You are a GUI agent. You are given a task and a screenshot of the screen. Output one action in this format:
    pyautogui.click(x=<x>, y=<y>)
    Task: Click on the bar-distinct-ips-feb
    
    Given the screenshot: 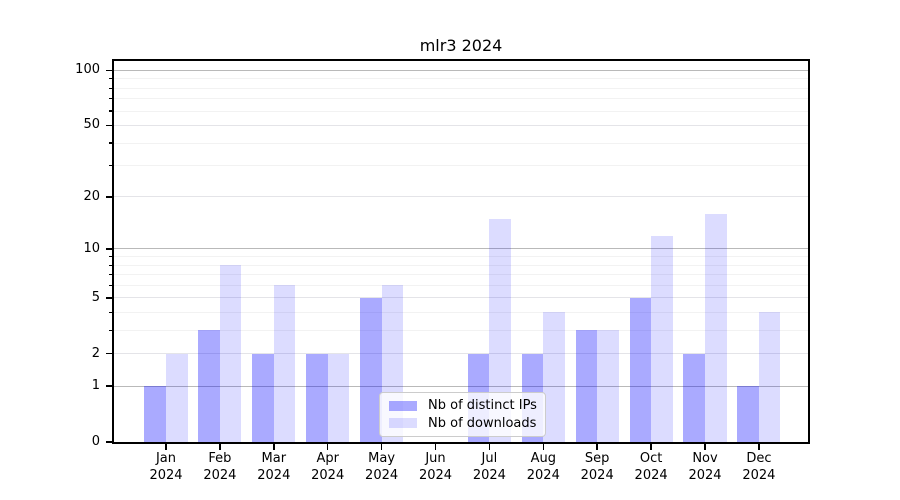 What is the action you would take?
    pyautogui.click(x=209, y=386)
    